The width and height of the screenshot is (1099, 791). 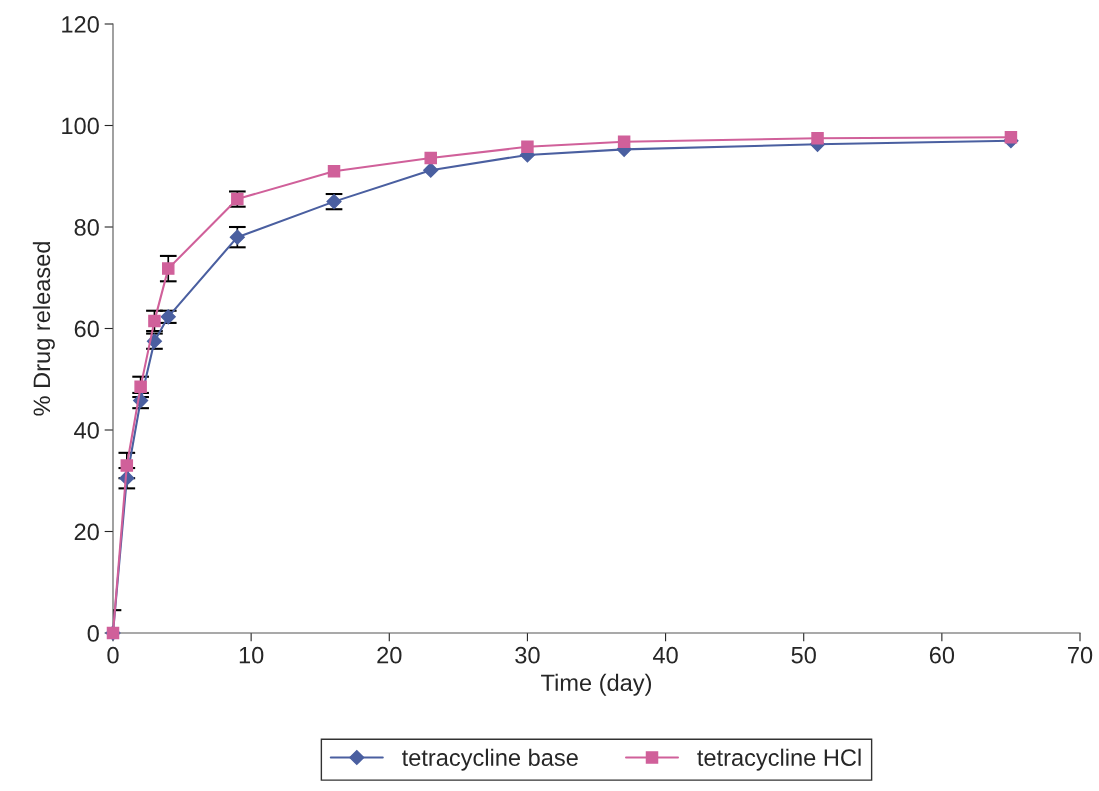 What do you see at coordinates (113, 655) in the screenshot?
I see `x-tick-label: 0` at bounding box center [113, 655].